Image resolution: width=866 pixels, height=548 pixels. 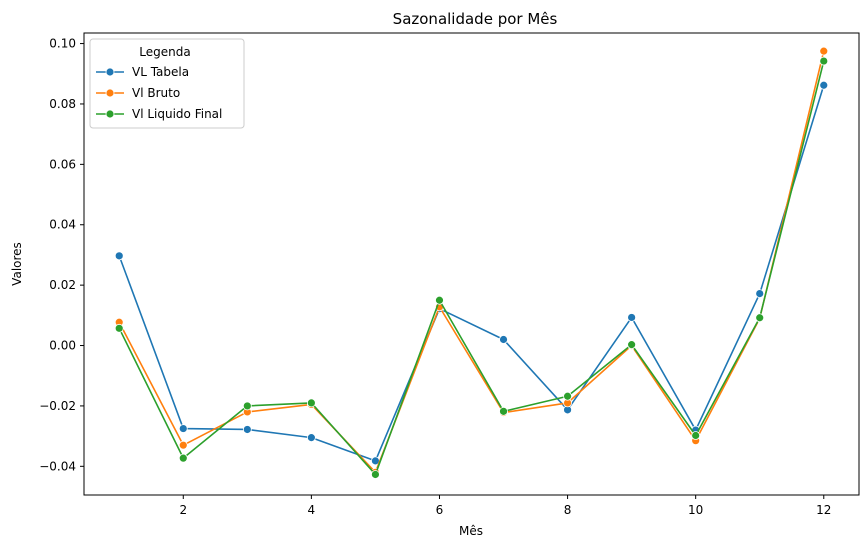 I want to click on y-axis: −0.04 −0.02 0.00 0.02 0.04 0.06 0.08 0.10, so click(x=61, y=255).